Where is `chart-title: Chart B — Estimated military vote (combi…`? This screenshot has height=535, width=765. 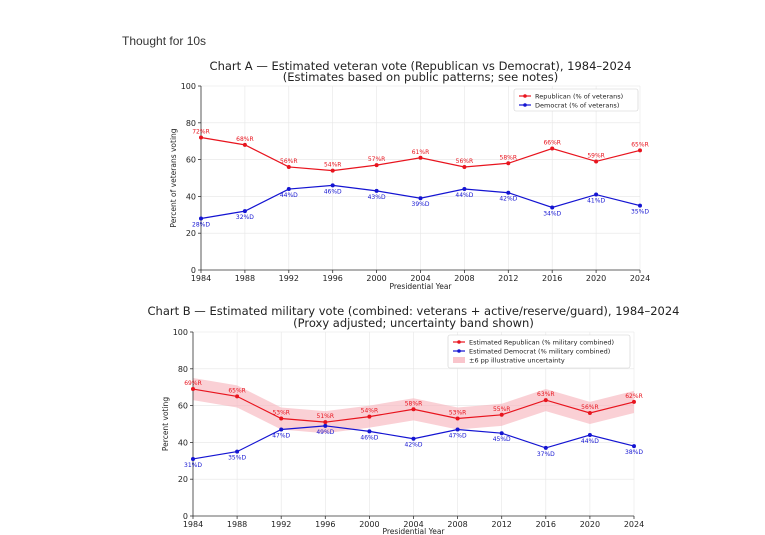
chart-title: Chart B — Estimated military vote (combi… is located at coordinates (414, 311).